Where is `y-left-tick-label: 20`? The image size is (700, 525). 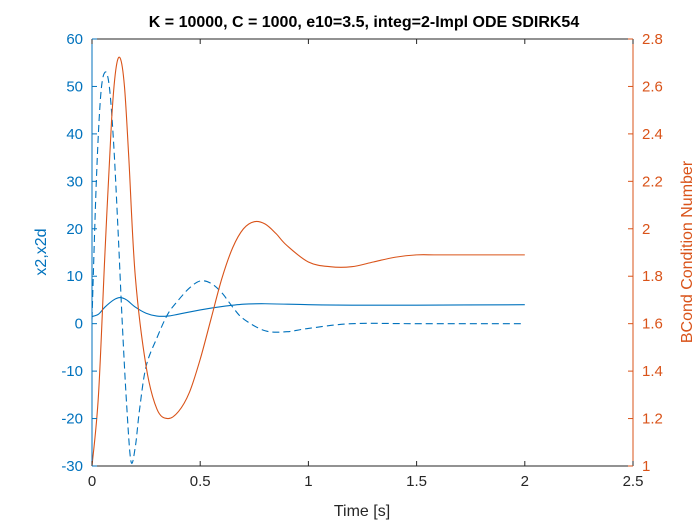 y-left-tick-label: 20 is located at coordinates (74, 229).